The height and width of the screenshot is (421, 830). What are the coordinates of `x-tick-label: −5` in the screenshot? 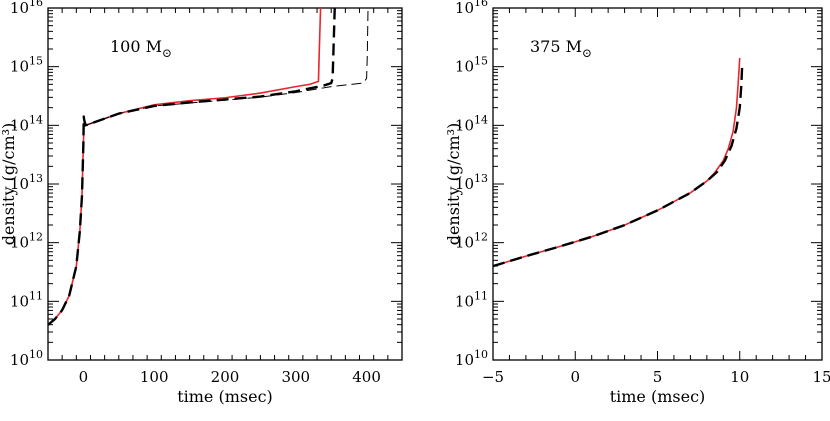 It's located at (493, 377).